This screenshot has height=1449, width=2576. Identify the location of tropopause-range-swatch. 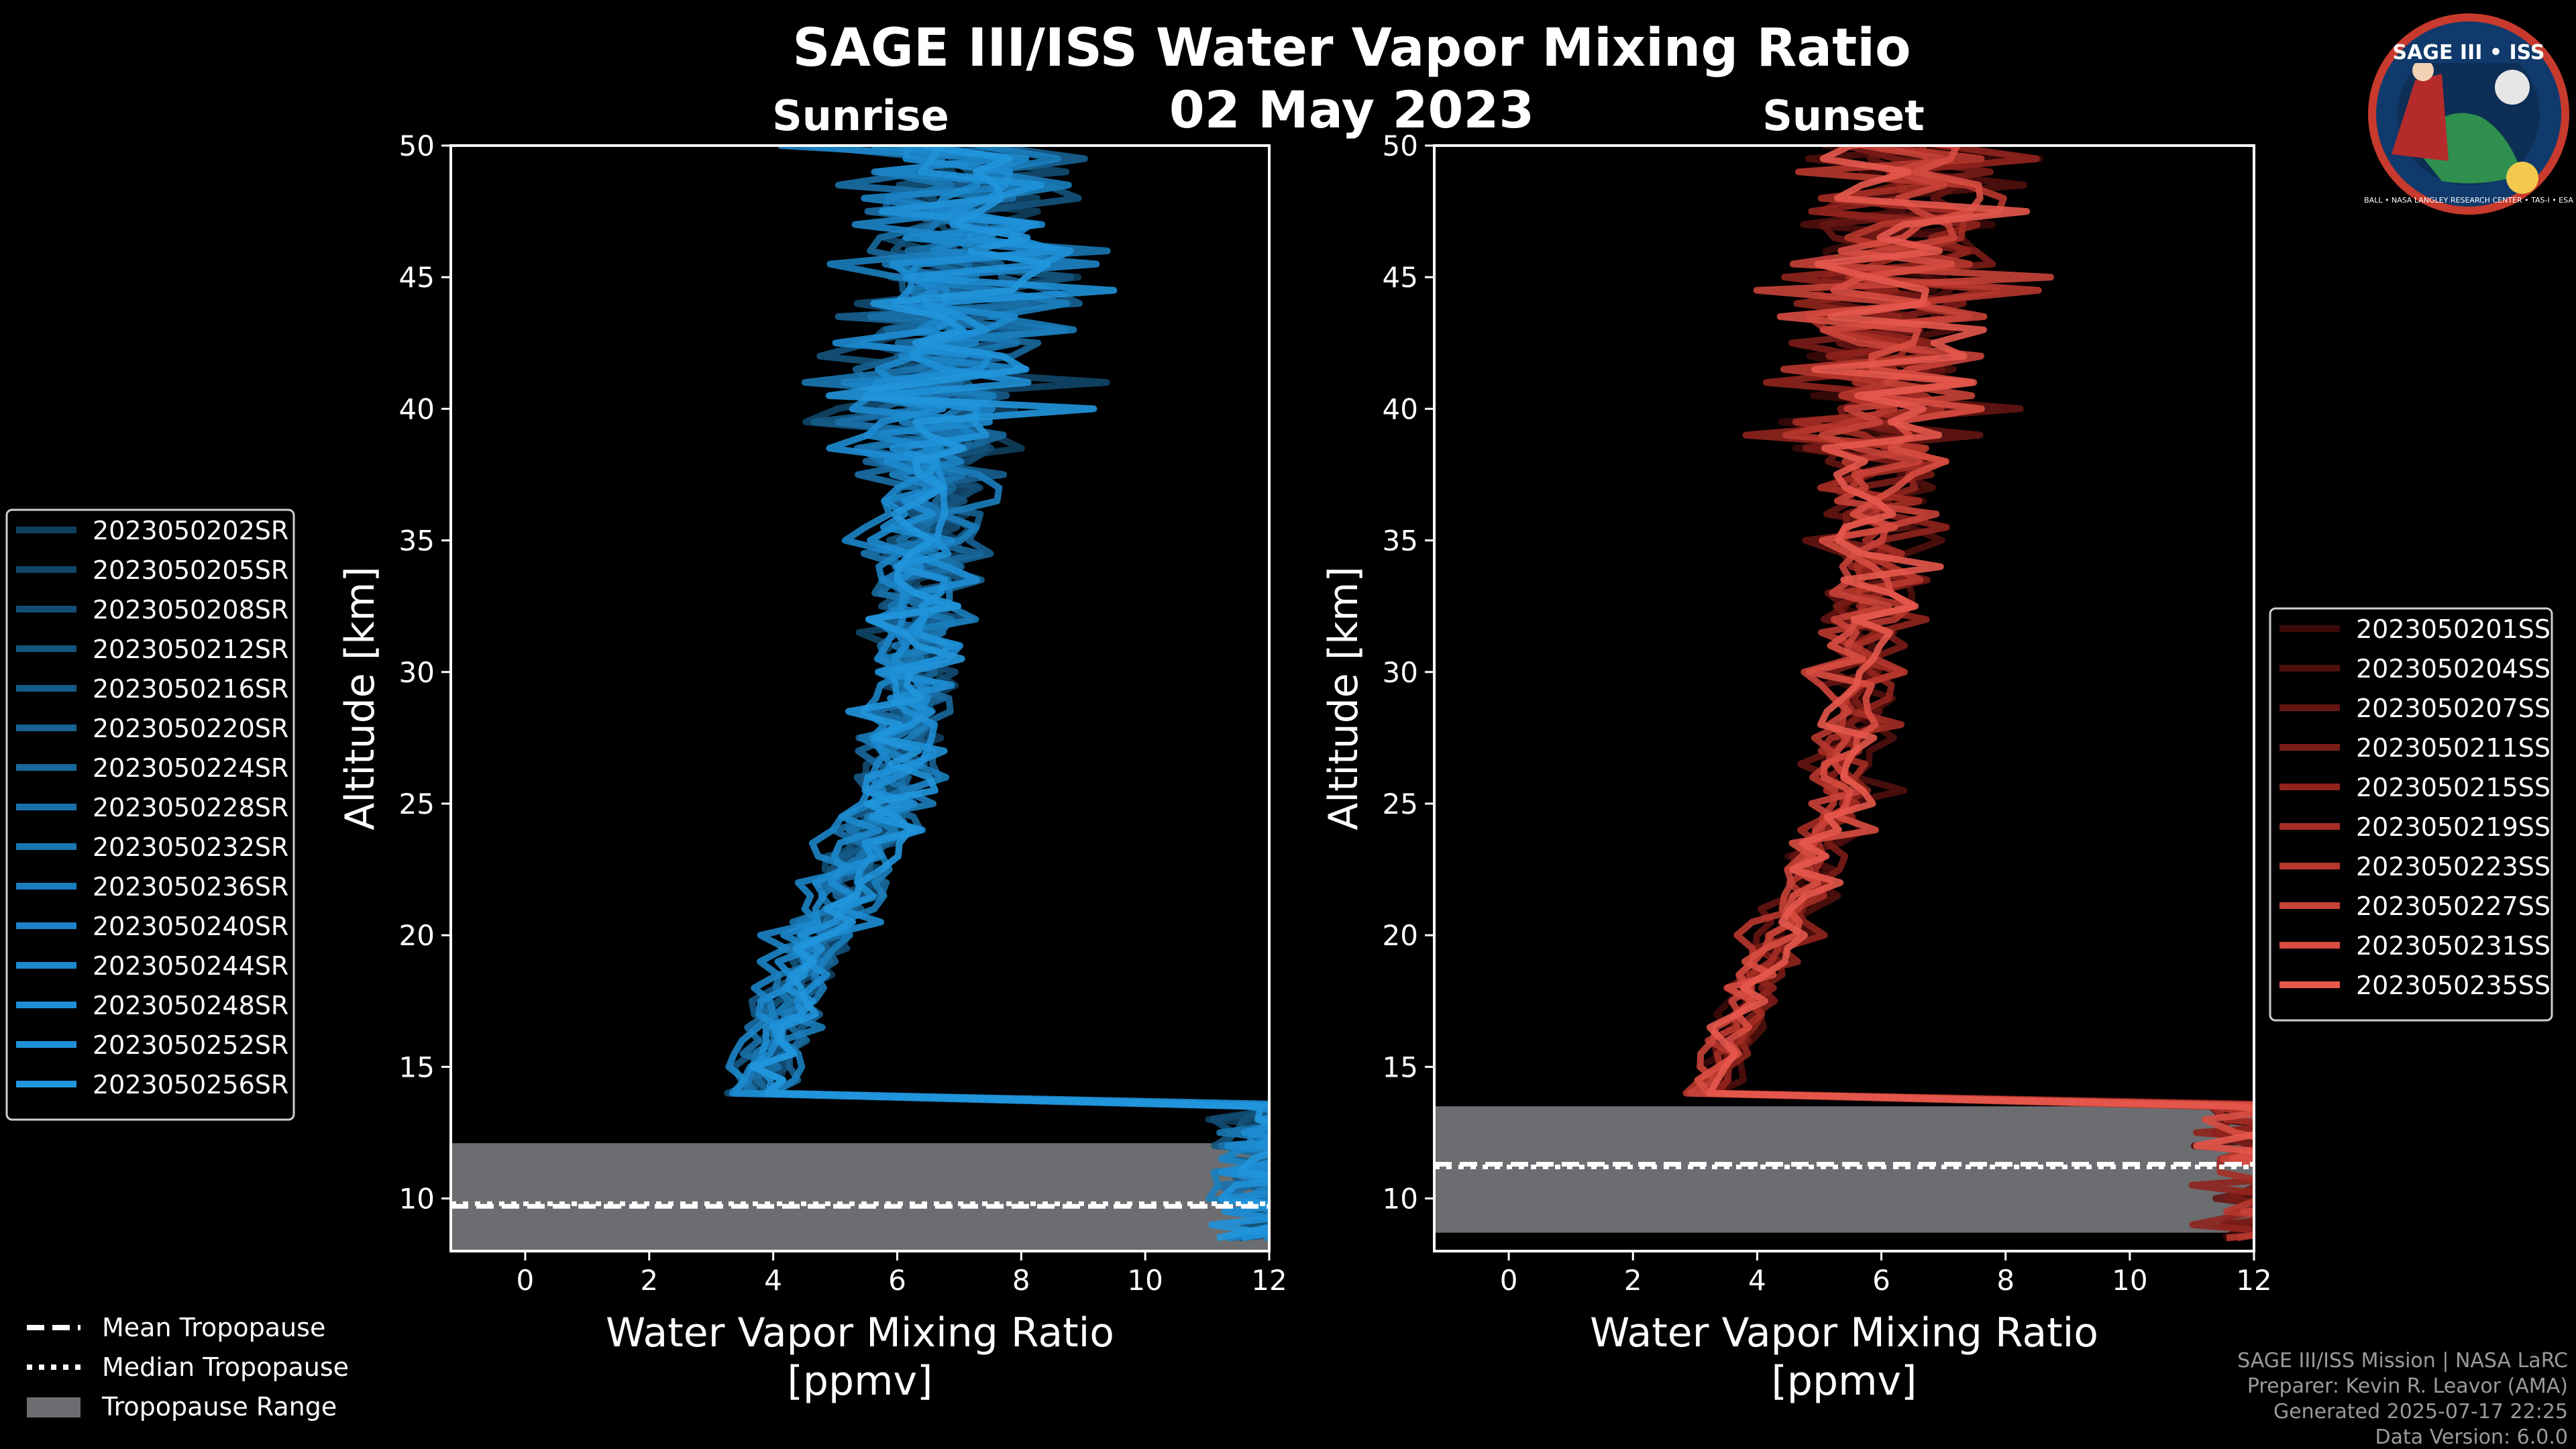
(53, 1407).